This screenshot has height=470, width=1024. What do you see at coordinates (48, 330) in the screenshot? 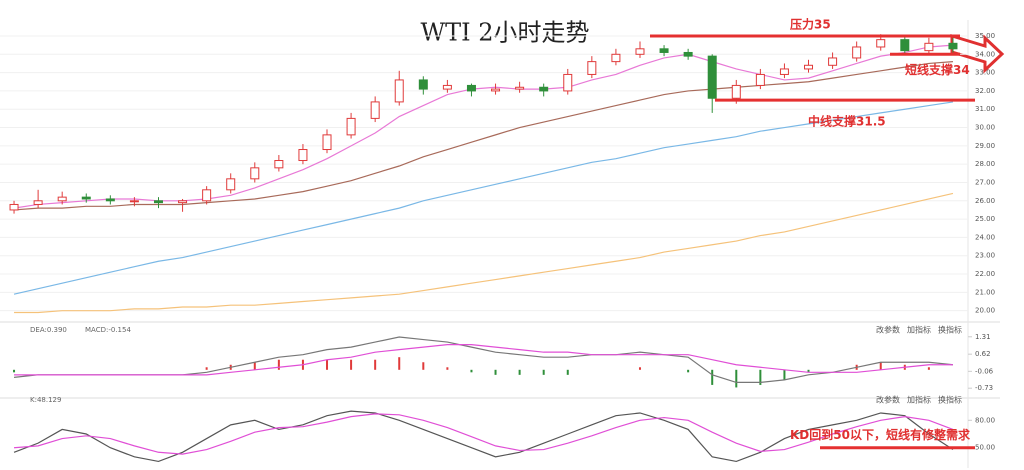
I see `panel-header: DEA:0.390` at bounding box center [48, 330].